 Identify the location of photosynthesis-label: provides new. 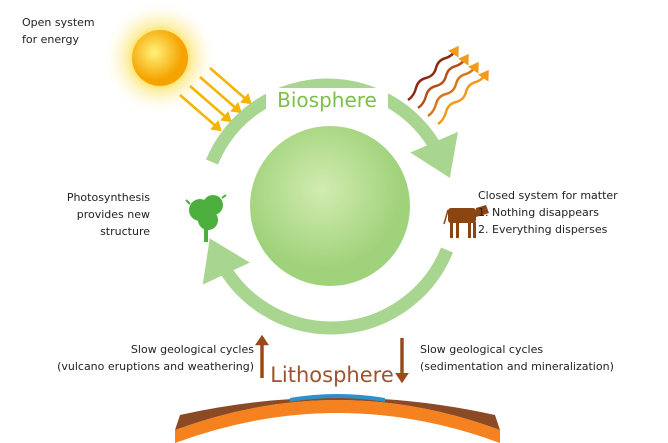
(113, 214).